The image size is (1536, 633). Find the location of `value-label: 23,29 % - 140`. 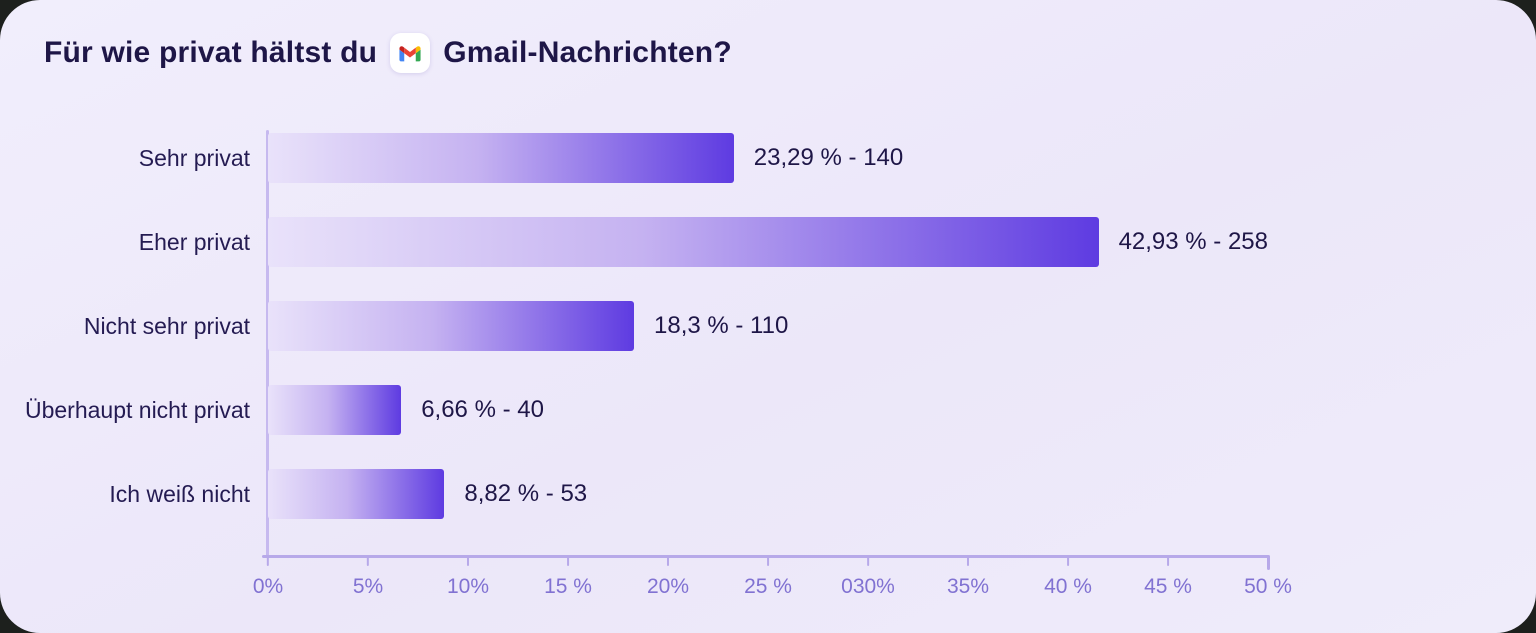

value-label: 23,29 % - 140 is located at coordinates (828, 157).